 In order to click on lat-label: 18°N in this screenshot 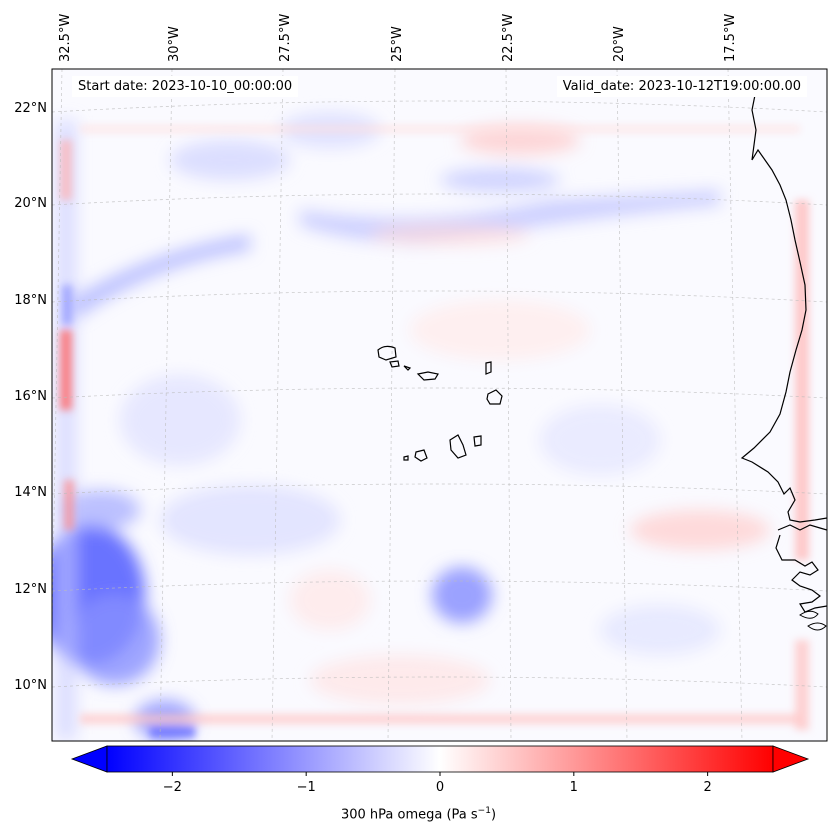, I will do `click(30, 300)`.